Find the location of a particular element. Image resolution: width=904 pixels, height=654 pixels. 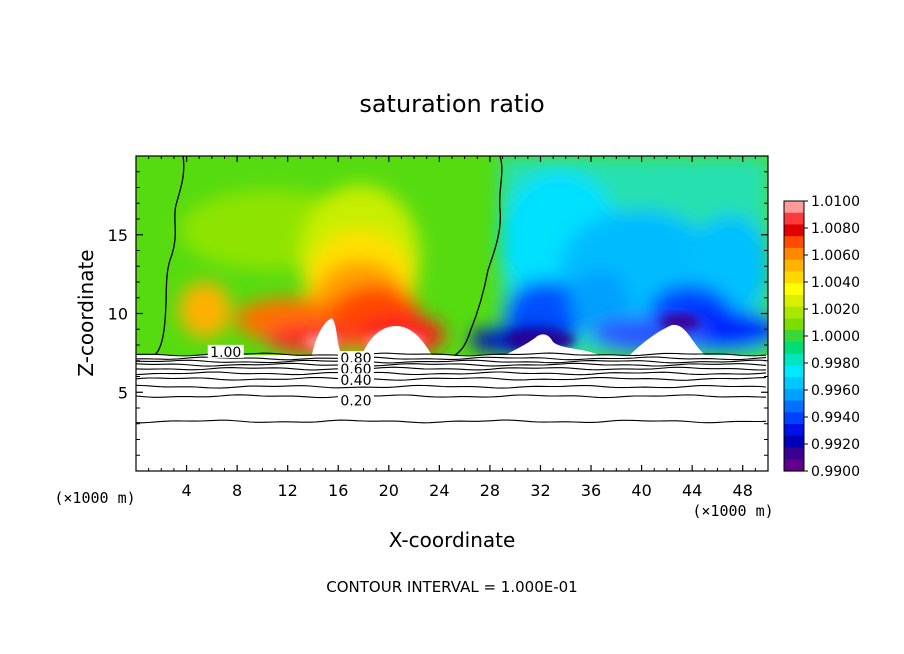

x-unit-right: (×1000 m) is located at coordinates (732, 511).